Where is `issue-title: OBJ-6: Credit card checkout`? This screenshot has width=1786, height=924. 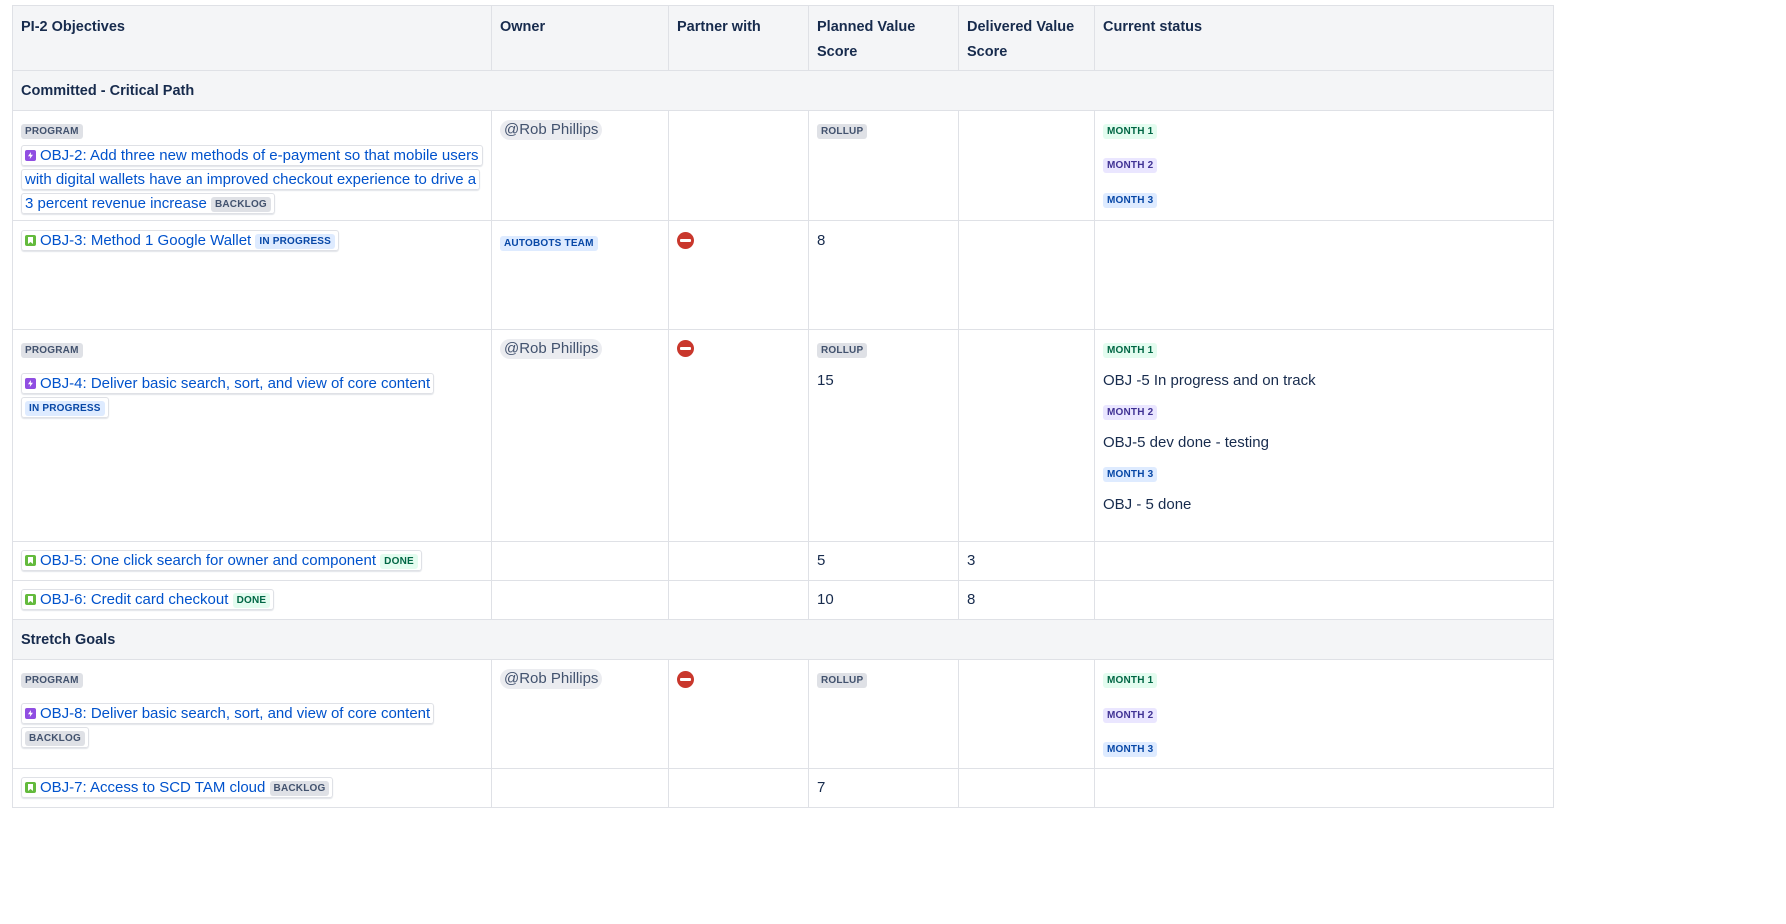 issue-title: OBJ-6: Credit card checkout is located at coordinates (134, 599).